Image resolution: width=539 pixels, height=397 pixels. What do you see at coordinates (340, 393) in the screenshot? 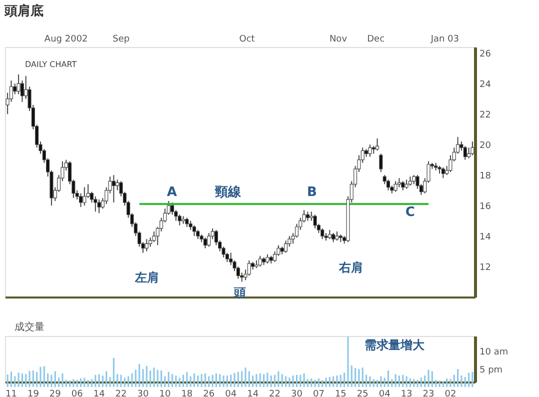
I see `x-tick-label: 15` at bounding box center [340, 393].